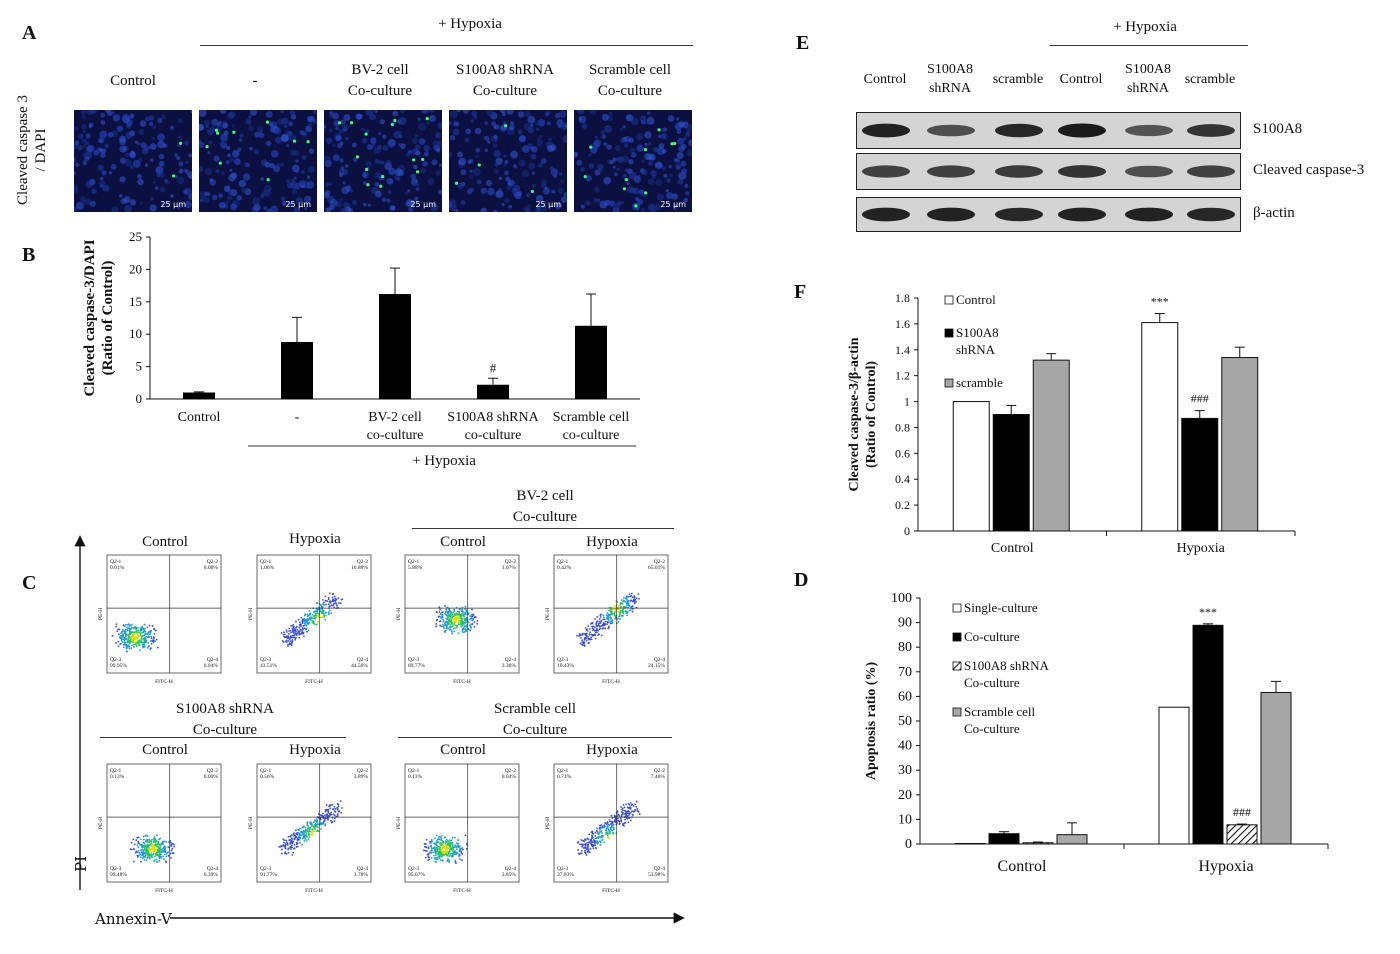 This screenshot has width=1400, height=954. What do you see at coordinates (633, 161) in the screenshot?
I see `micrograph-scramble: 25 μm` at bounding box center [633, 161].